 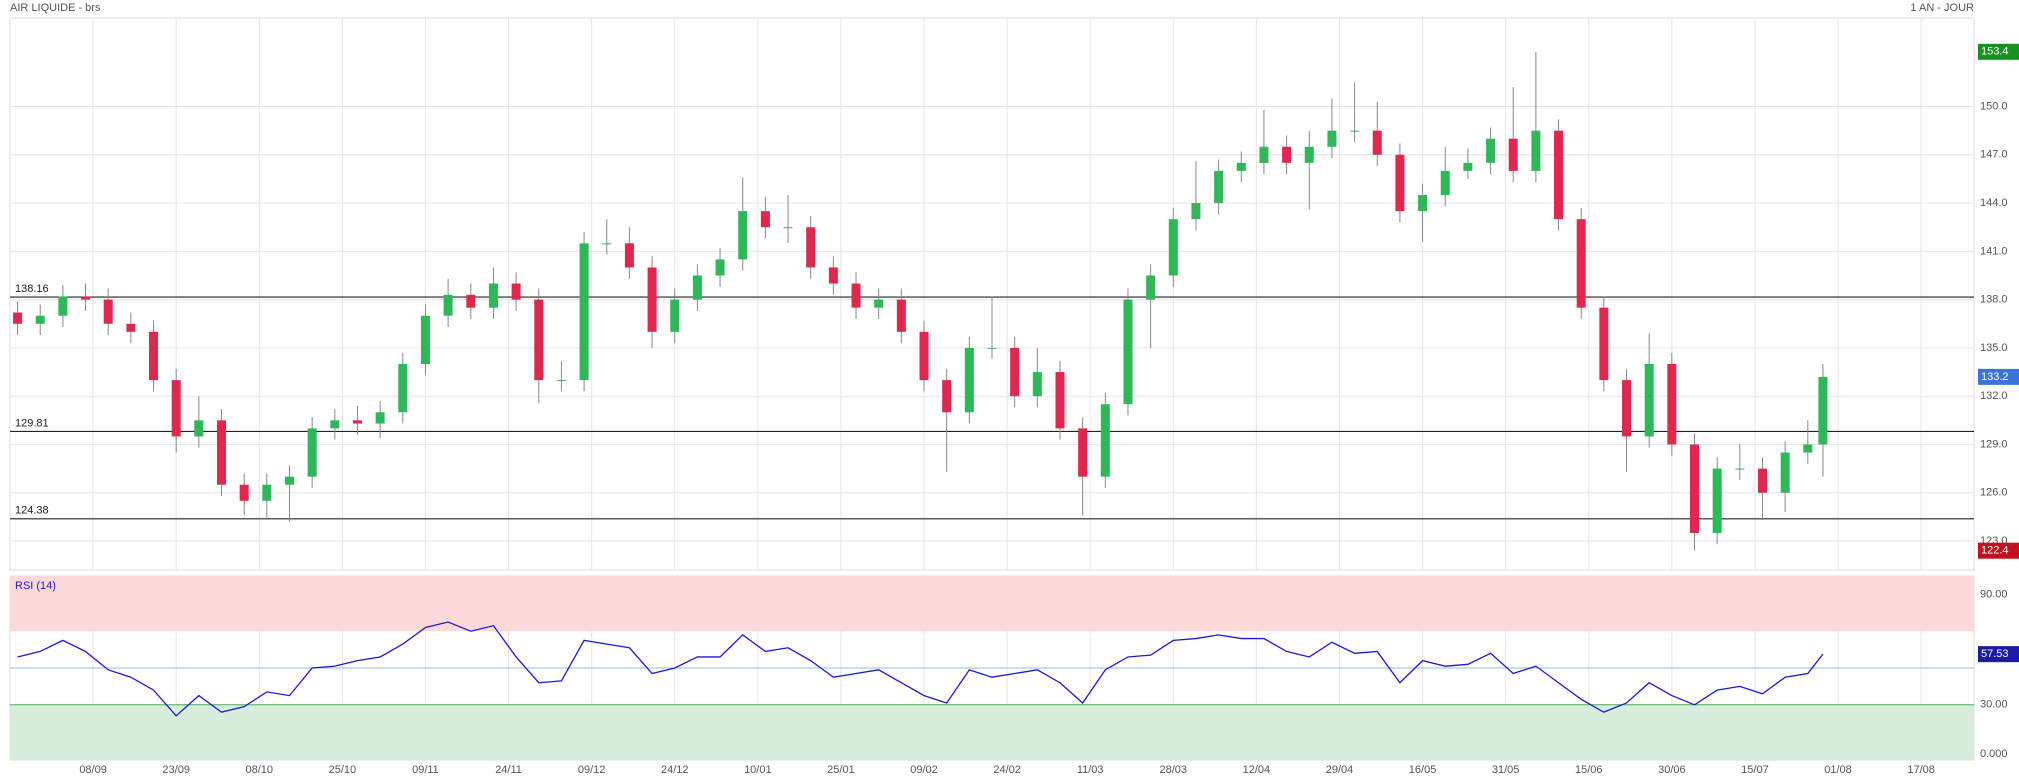 What do you see at coordinates (758, 770) in the screenshot?
I see `x-tick-label: 10/01` at bounding box center [758, 770].